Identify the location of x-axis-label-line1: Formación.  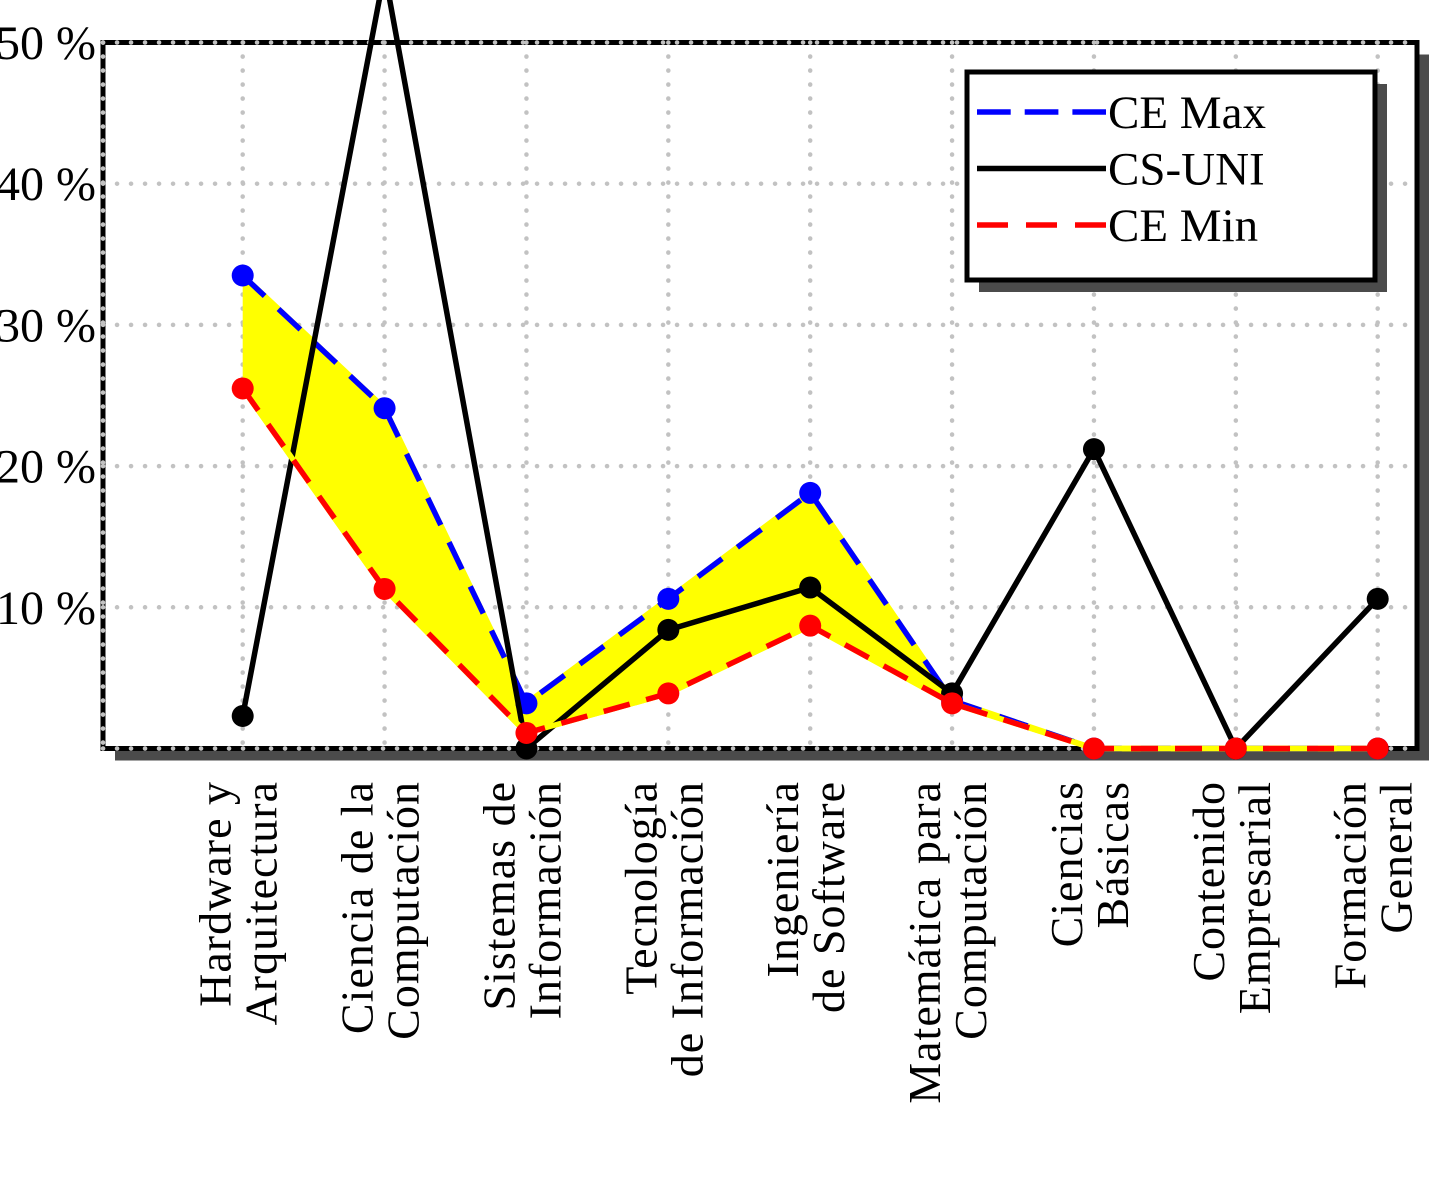
(1350, 885).